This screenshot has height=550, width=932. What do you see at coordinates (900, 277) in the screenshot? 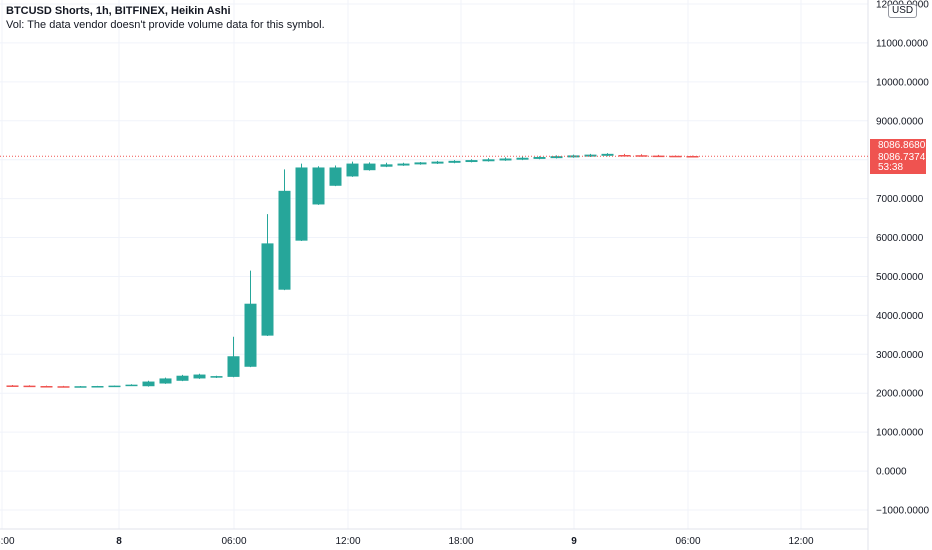
I see `y-tick-label: 5000.0000` at bounding box center [900, 277].